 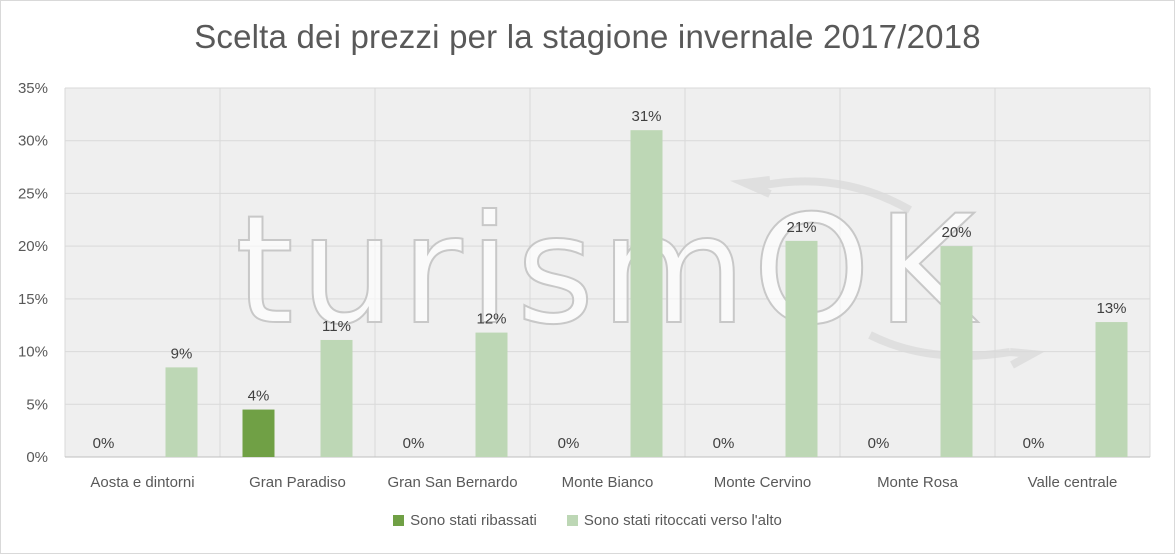 What do you see at coordinates (182, 353) in the screenshot?
I see `data-label: 9%` at bounding box center [182, 353].